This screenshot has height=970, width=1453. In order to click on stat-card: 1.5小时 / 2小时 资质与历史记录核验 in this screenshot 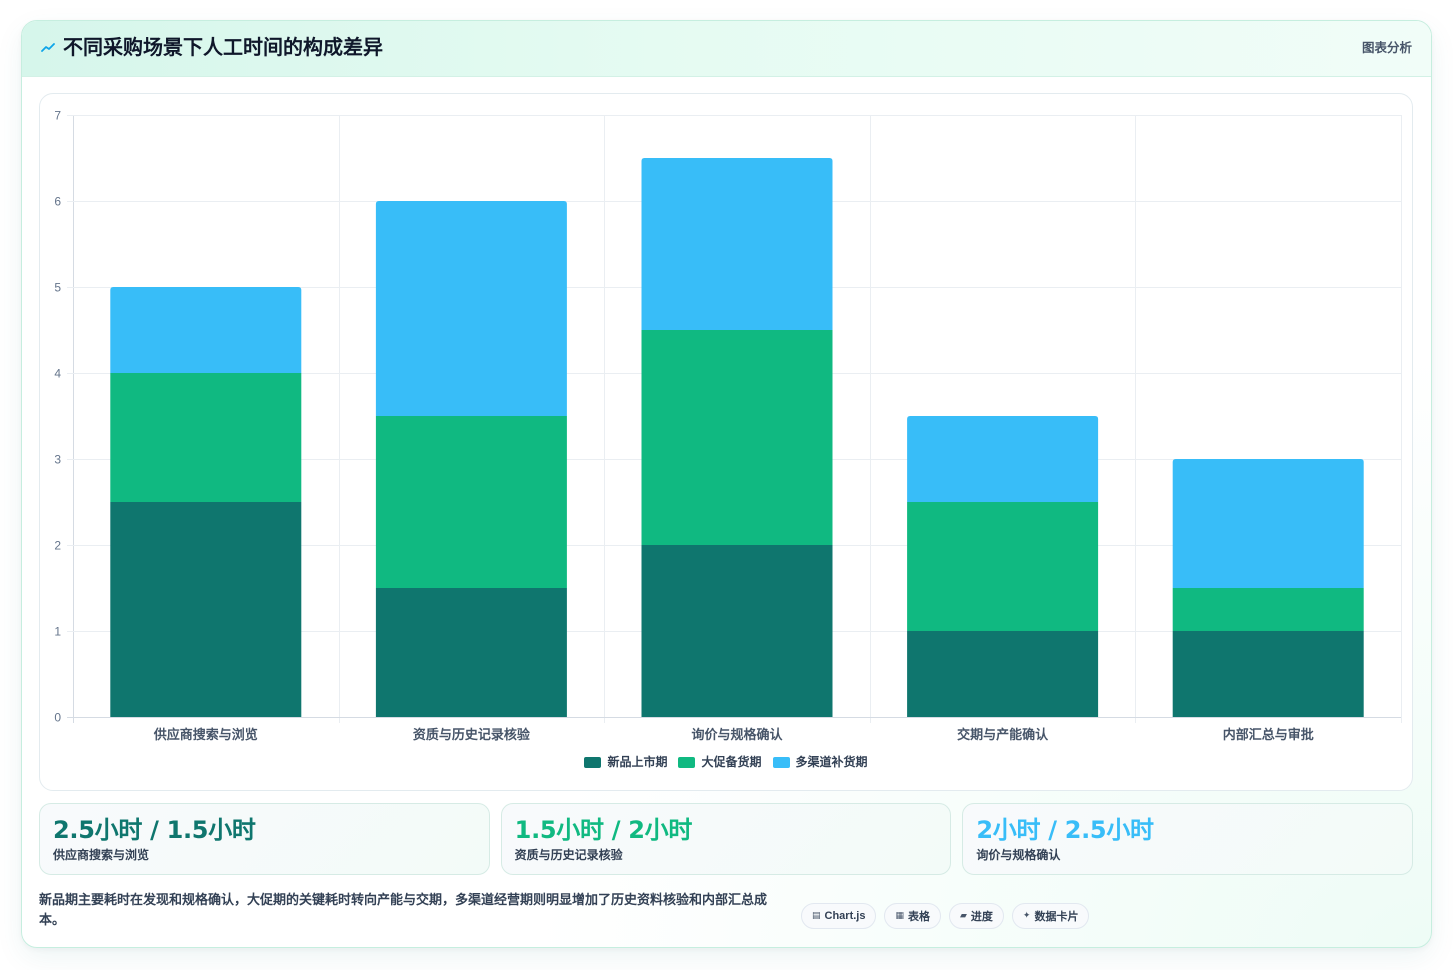, I will do `click(726, 839)`.